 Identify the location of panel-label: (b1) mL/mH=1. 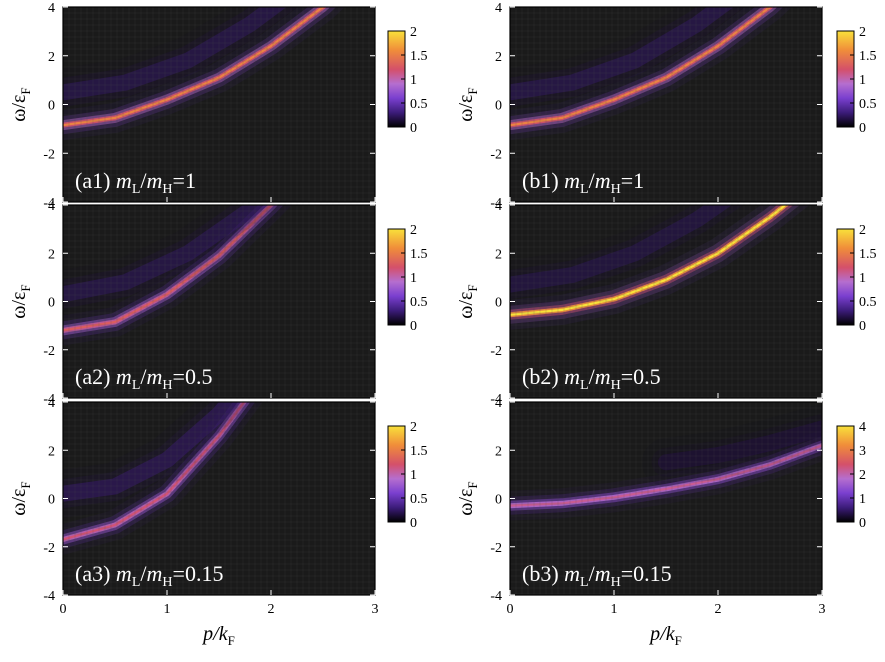
(583, 182).